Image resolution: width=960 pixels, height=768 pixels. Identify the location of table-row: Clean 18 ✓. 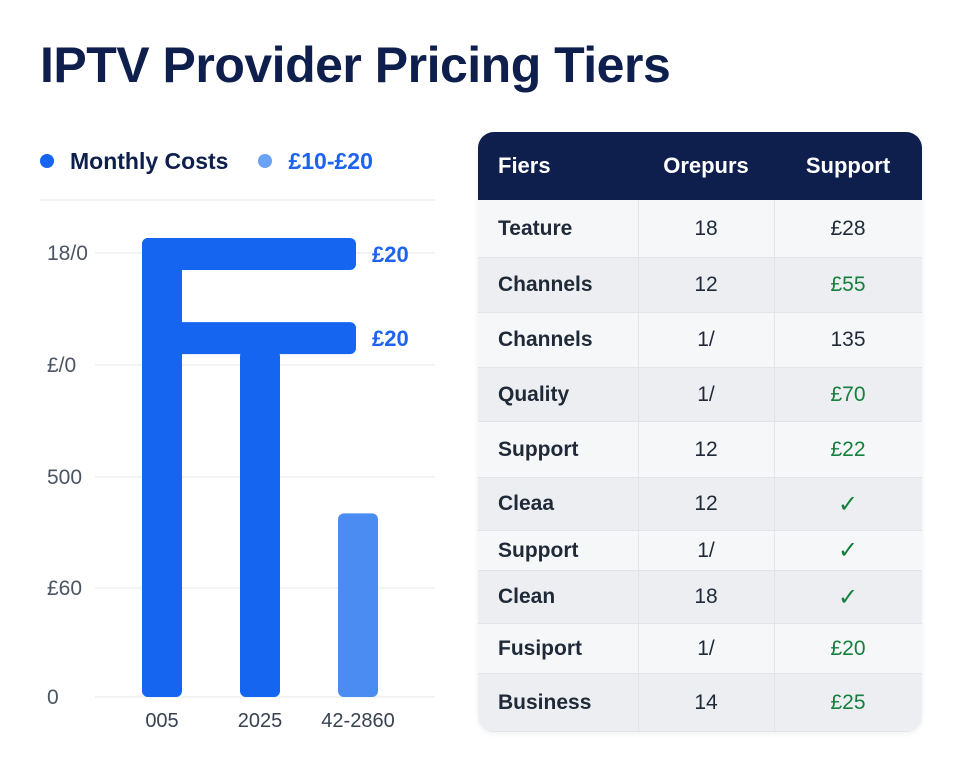
(700, 597).